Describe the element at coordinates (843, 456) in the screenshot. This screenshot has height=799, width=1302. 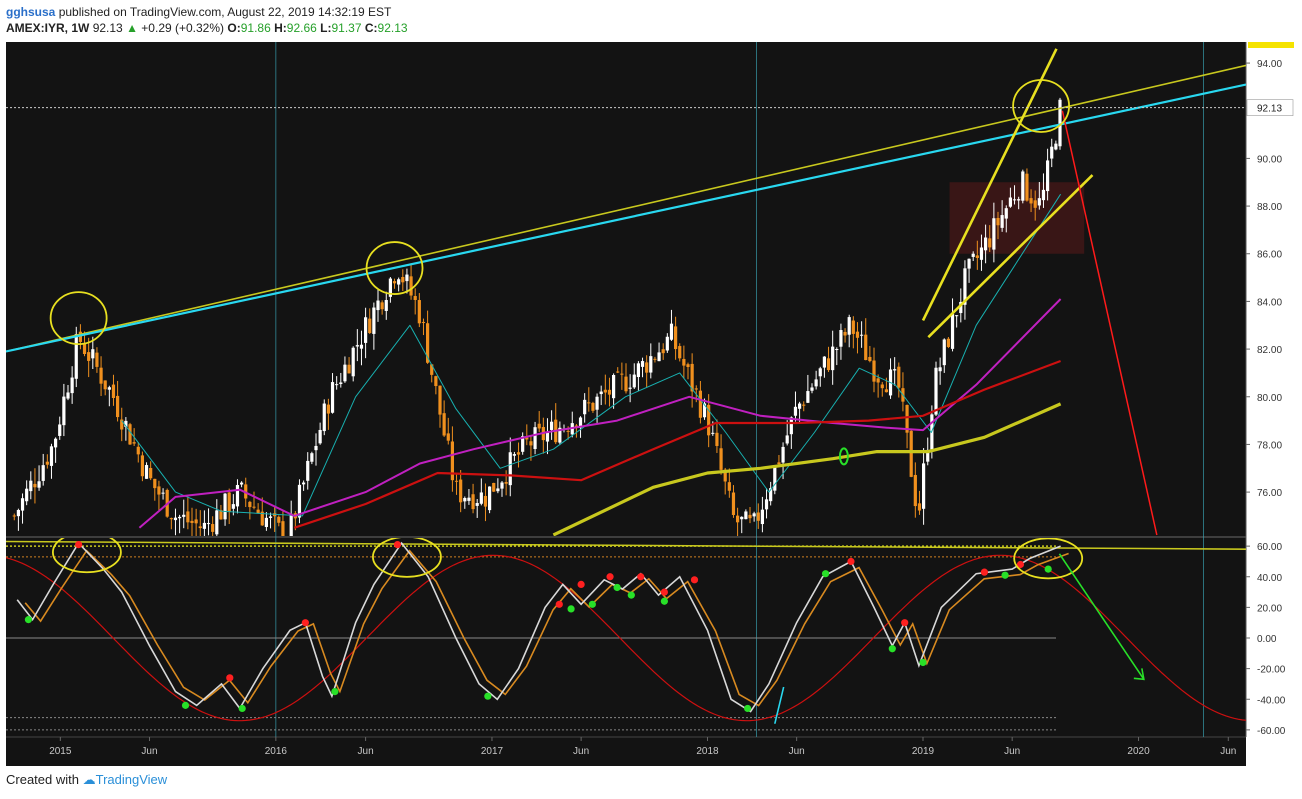
I see `green-marker-circle` at that location.